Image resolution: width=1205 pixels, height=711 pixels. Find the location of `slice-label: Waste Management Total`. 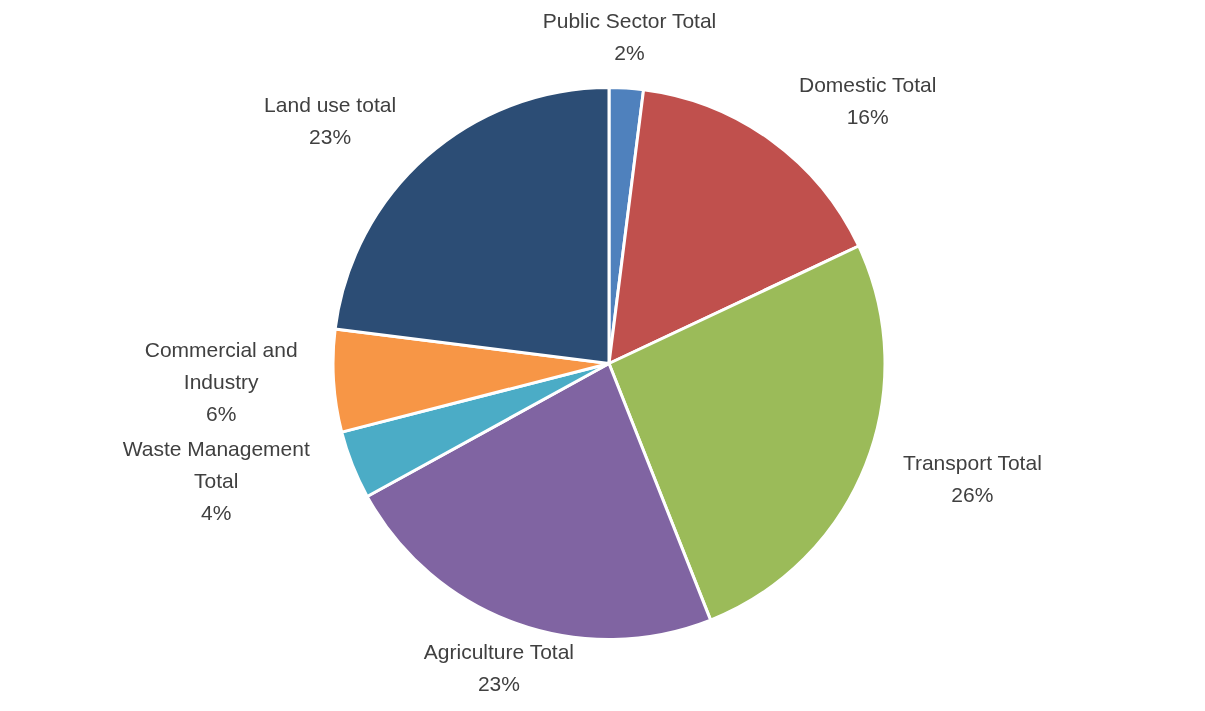

slice-label: Waste Management Total is located at coordinates (216, 464).